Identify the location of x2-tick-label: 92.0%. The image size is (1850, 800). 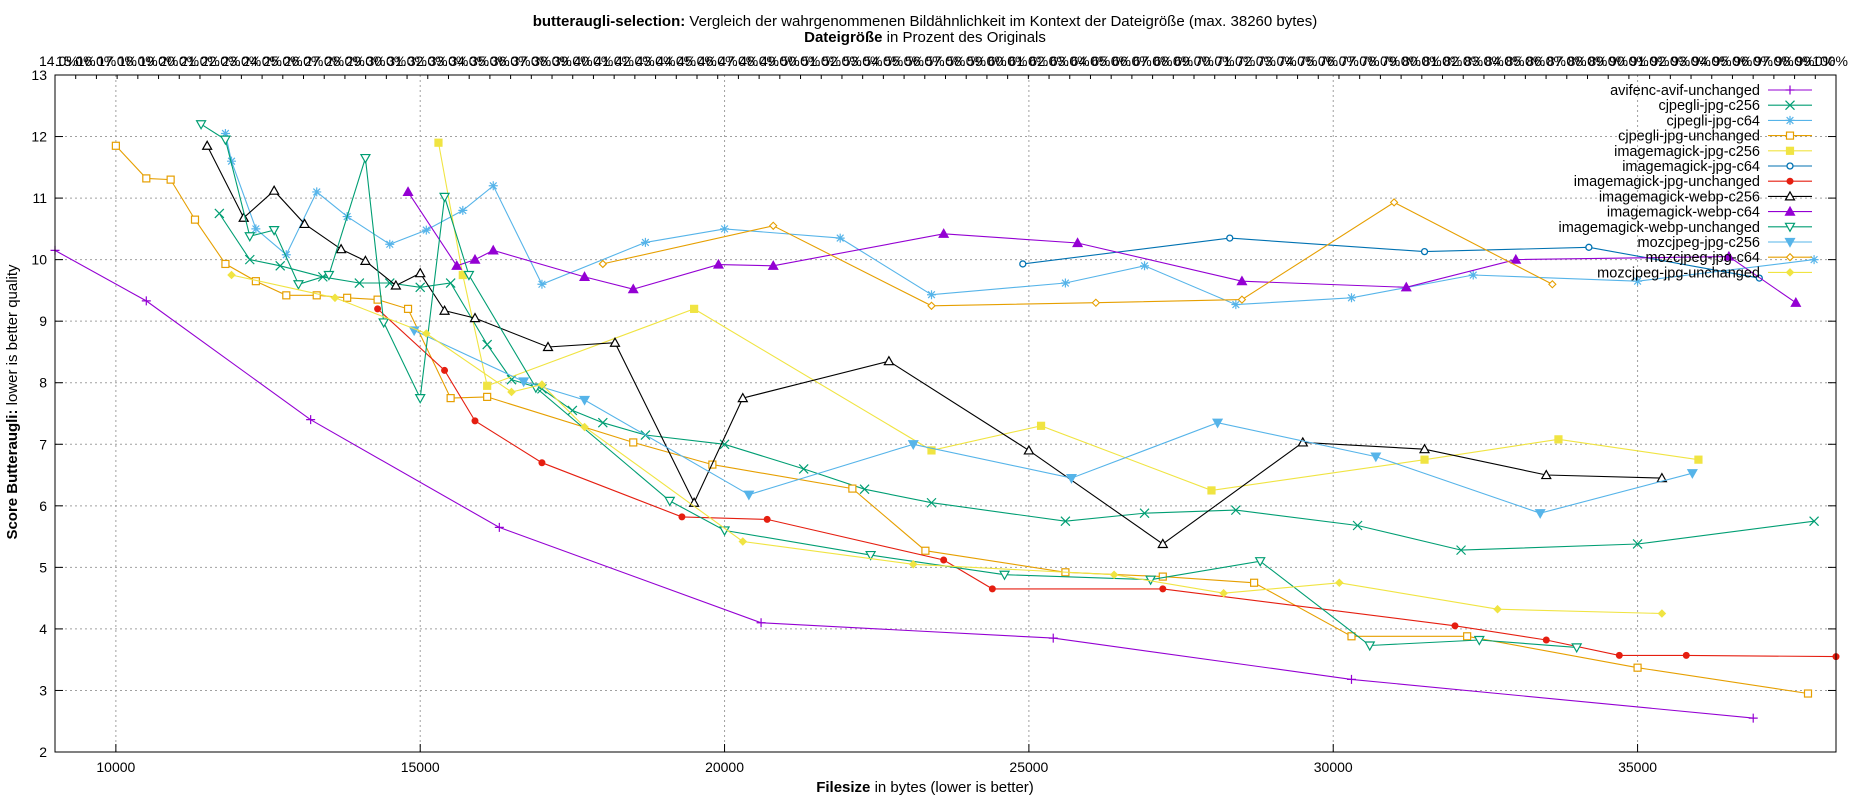
(1670, 61).